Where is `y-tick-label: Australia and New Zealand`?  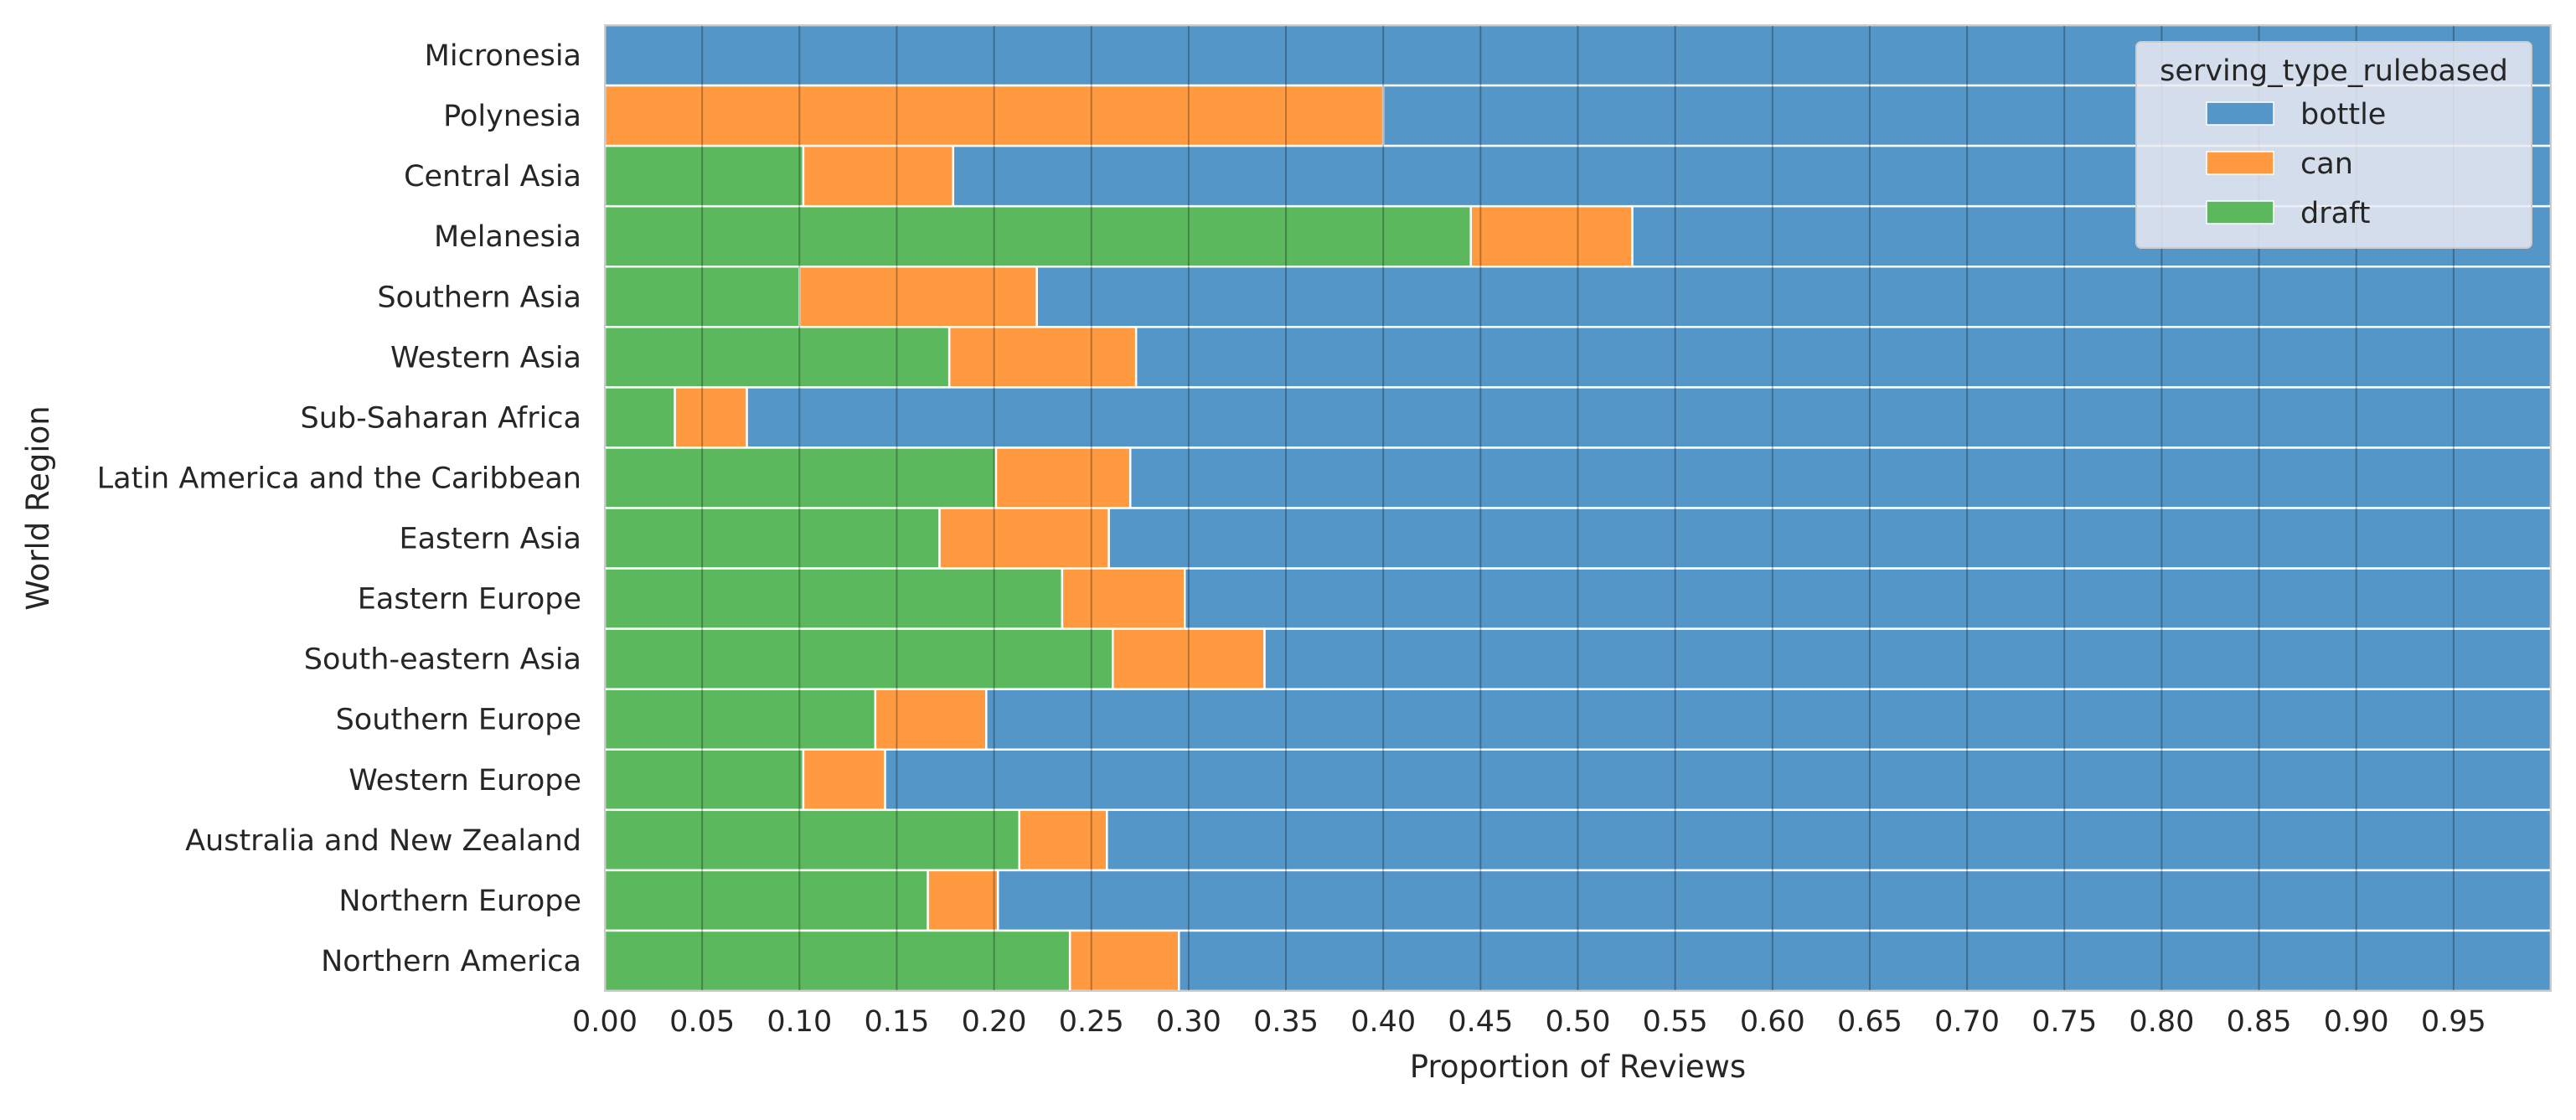
y-tick-label: Australia and New Zealand is located at coordinates (383, 841).